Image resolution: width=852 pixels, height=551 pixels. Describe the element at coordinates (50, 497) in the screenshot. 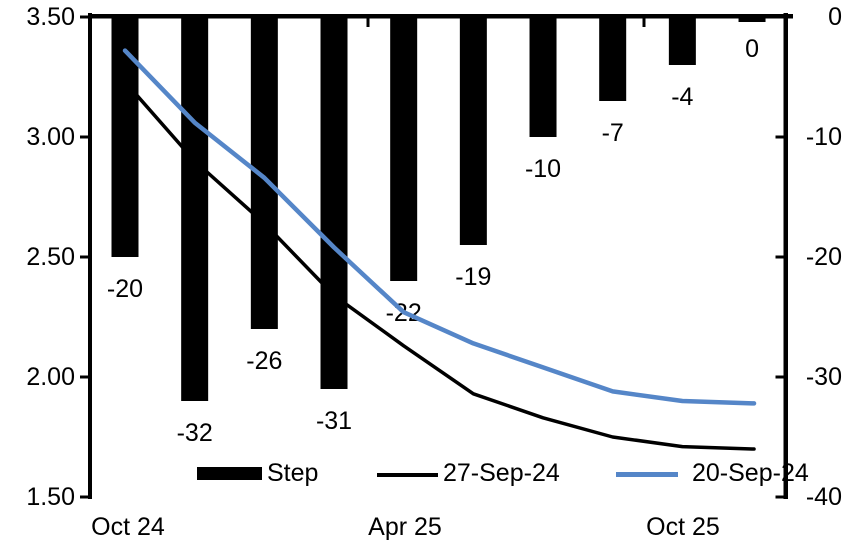

I see `left-axis-tick-label: 1.50` at that location.